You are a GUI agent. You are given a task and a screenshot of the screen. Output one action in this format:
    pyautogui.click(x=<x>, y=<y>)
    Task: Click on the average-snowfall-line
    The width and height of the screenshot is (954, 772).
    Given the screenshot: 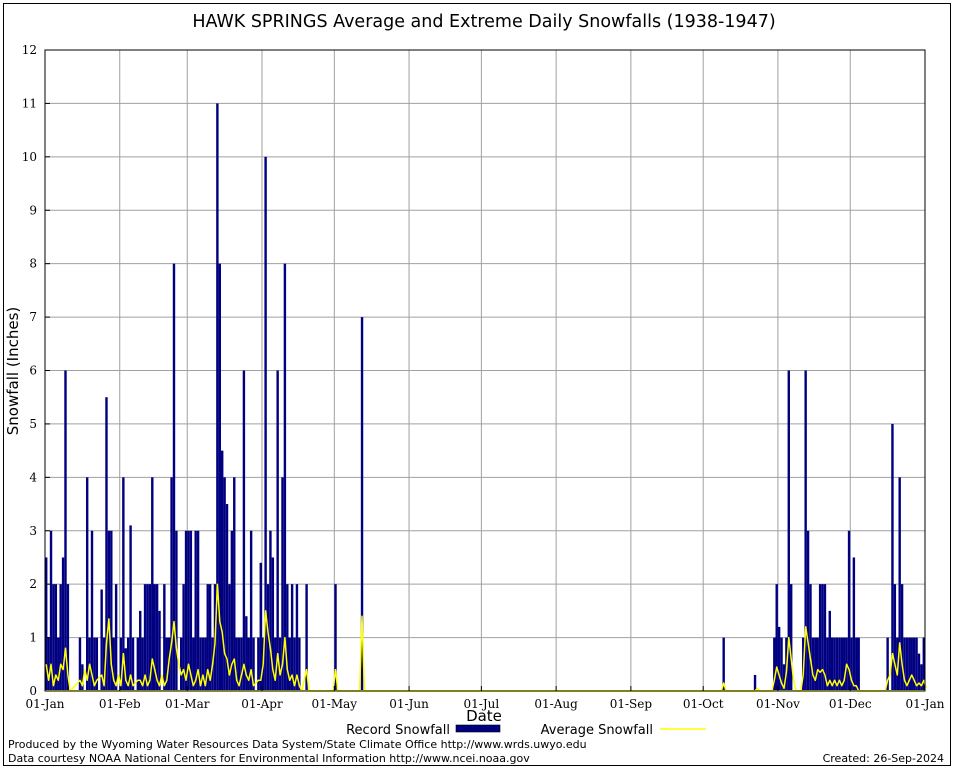 What is the action you would take?
    pyautogui.click(x=486, y=637)
    